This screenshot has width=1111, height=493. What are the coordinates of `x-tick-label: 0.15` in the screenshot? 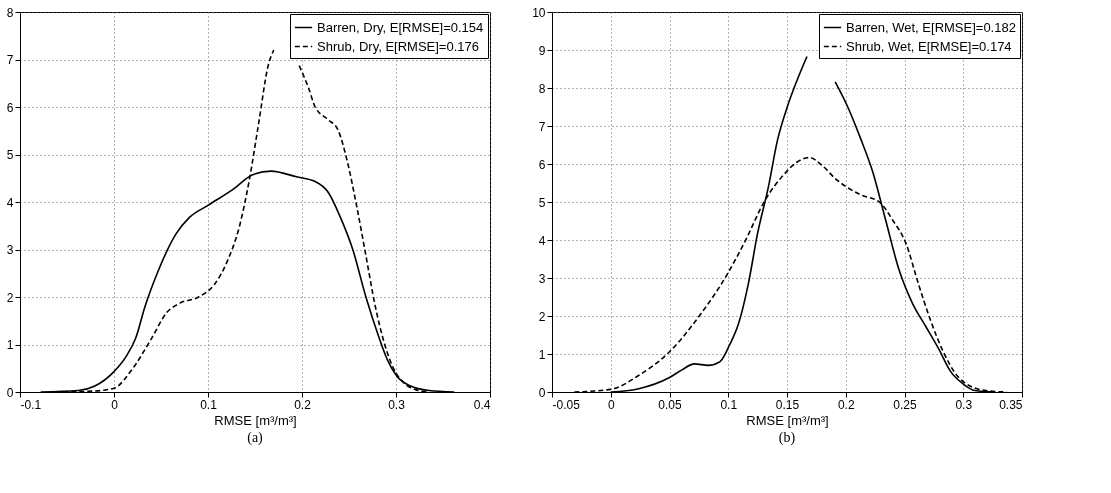 It's located at (787, 404).